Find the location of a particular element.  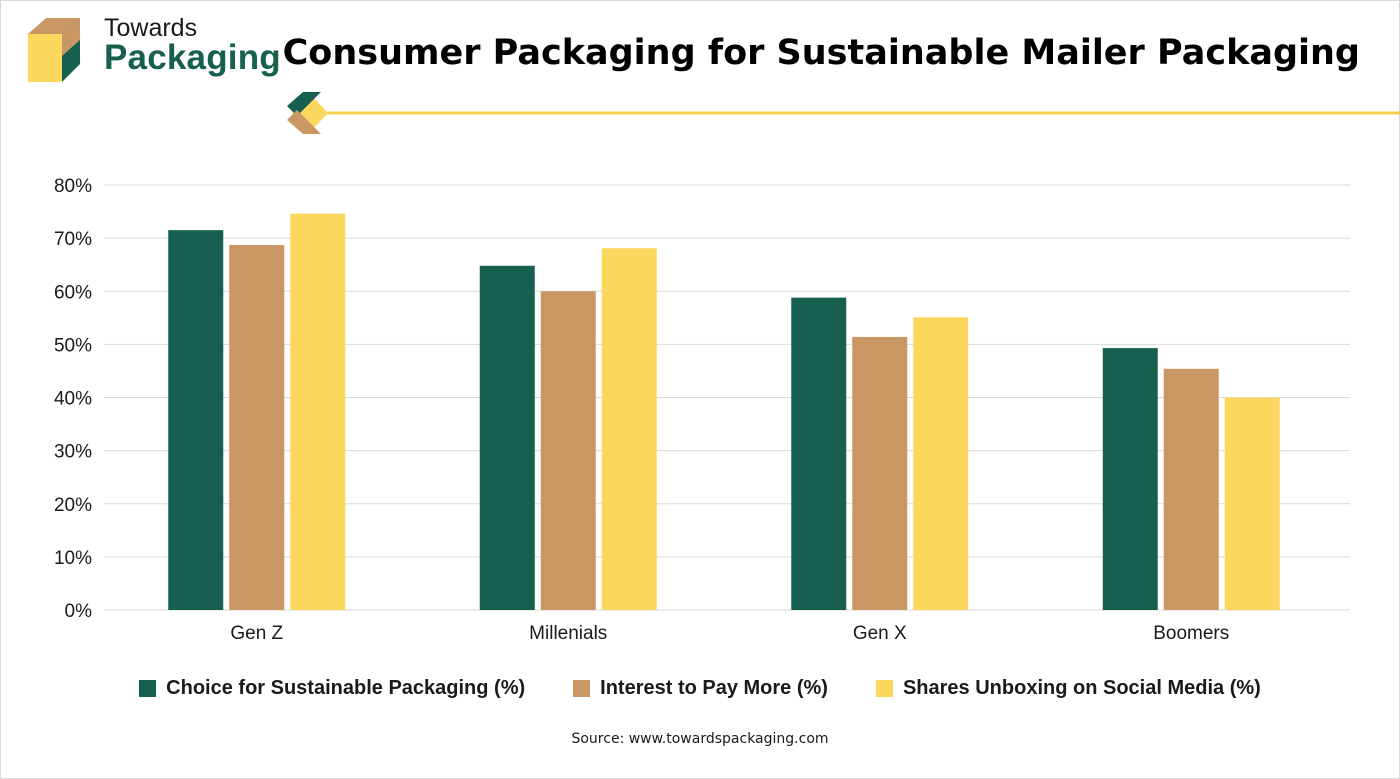

y-tick-label: 40% is located at coordinates (73, 399).